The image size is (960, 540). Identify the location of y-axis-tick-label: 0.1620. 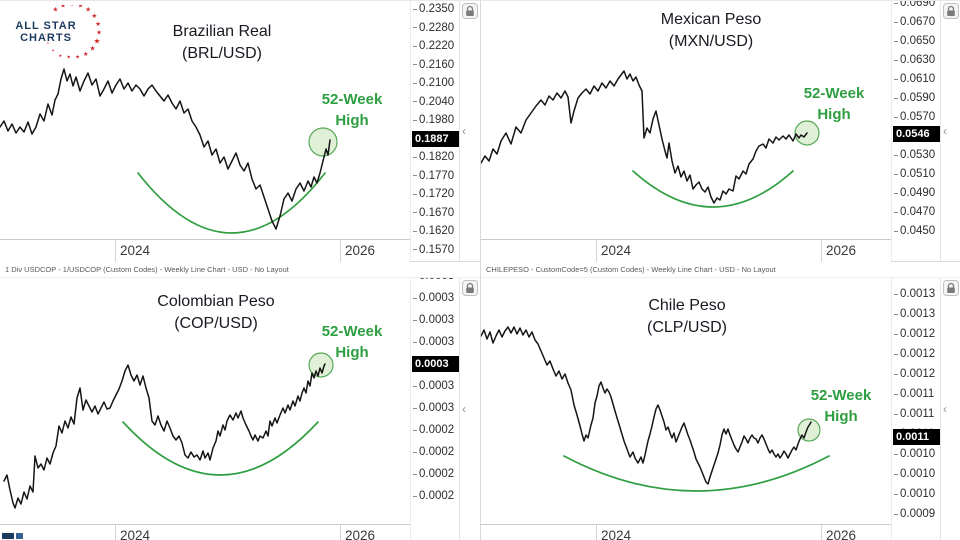
(433, 231).